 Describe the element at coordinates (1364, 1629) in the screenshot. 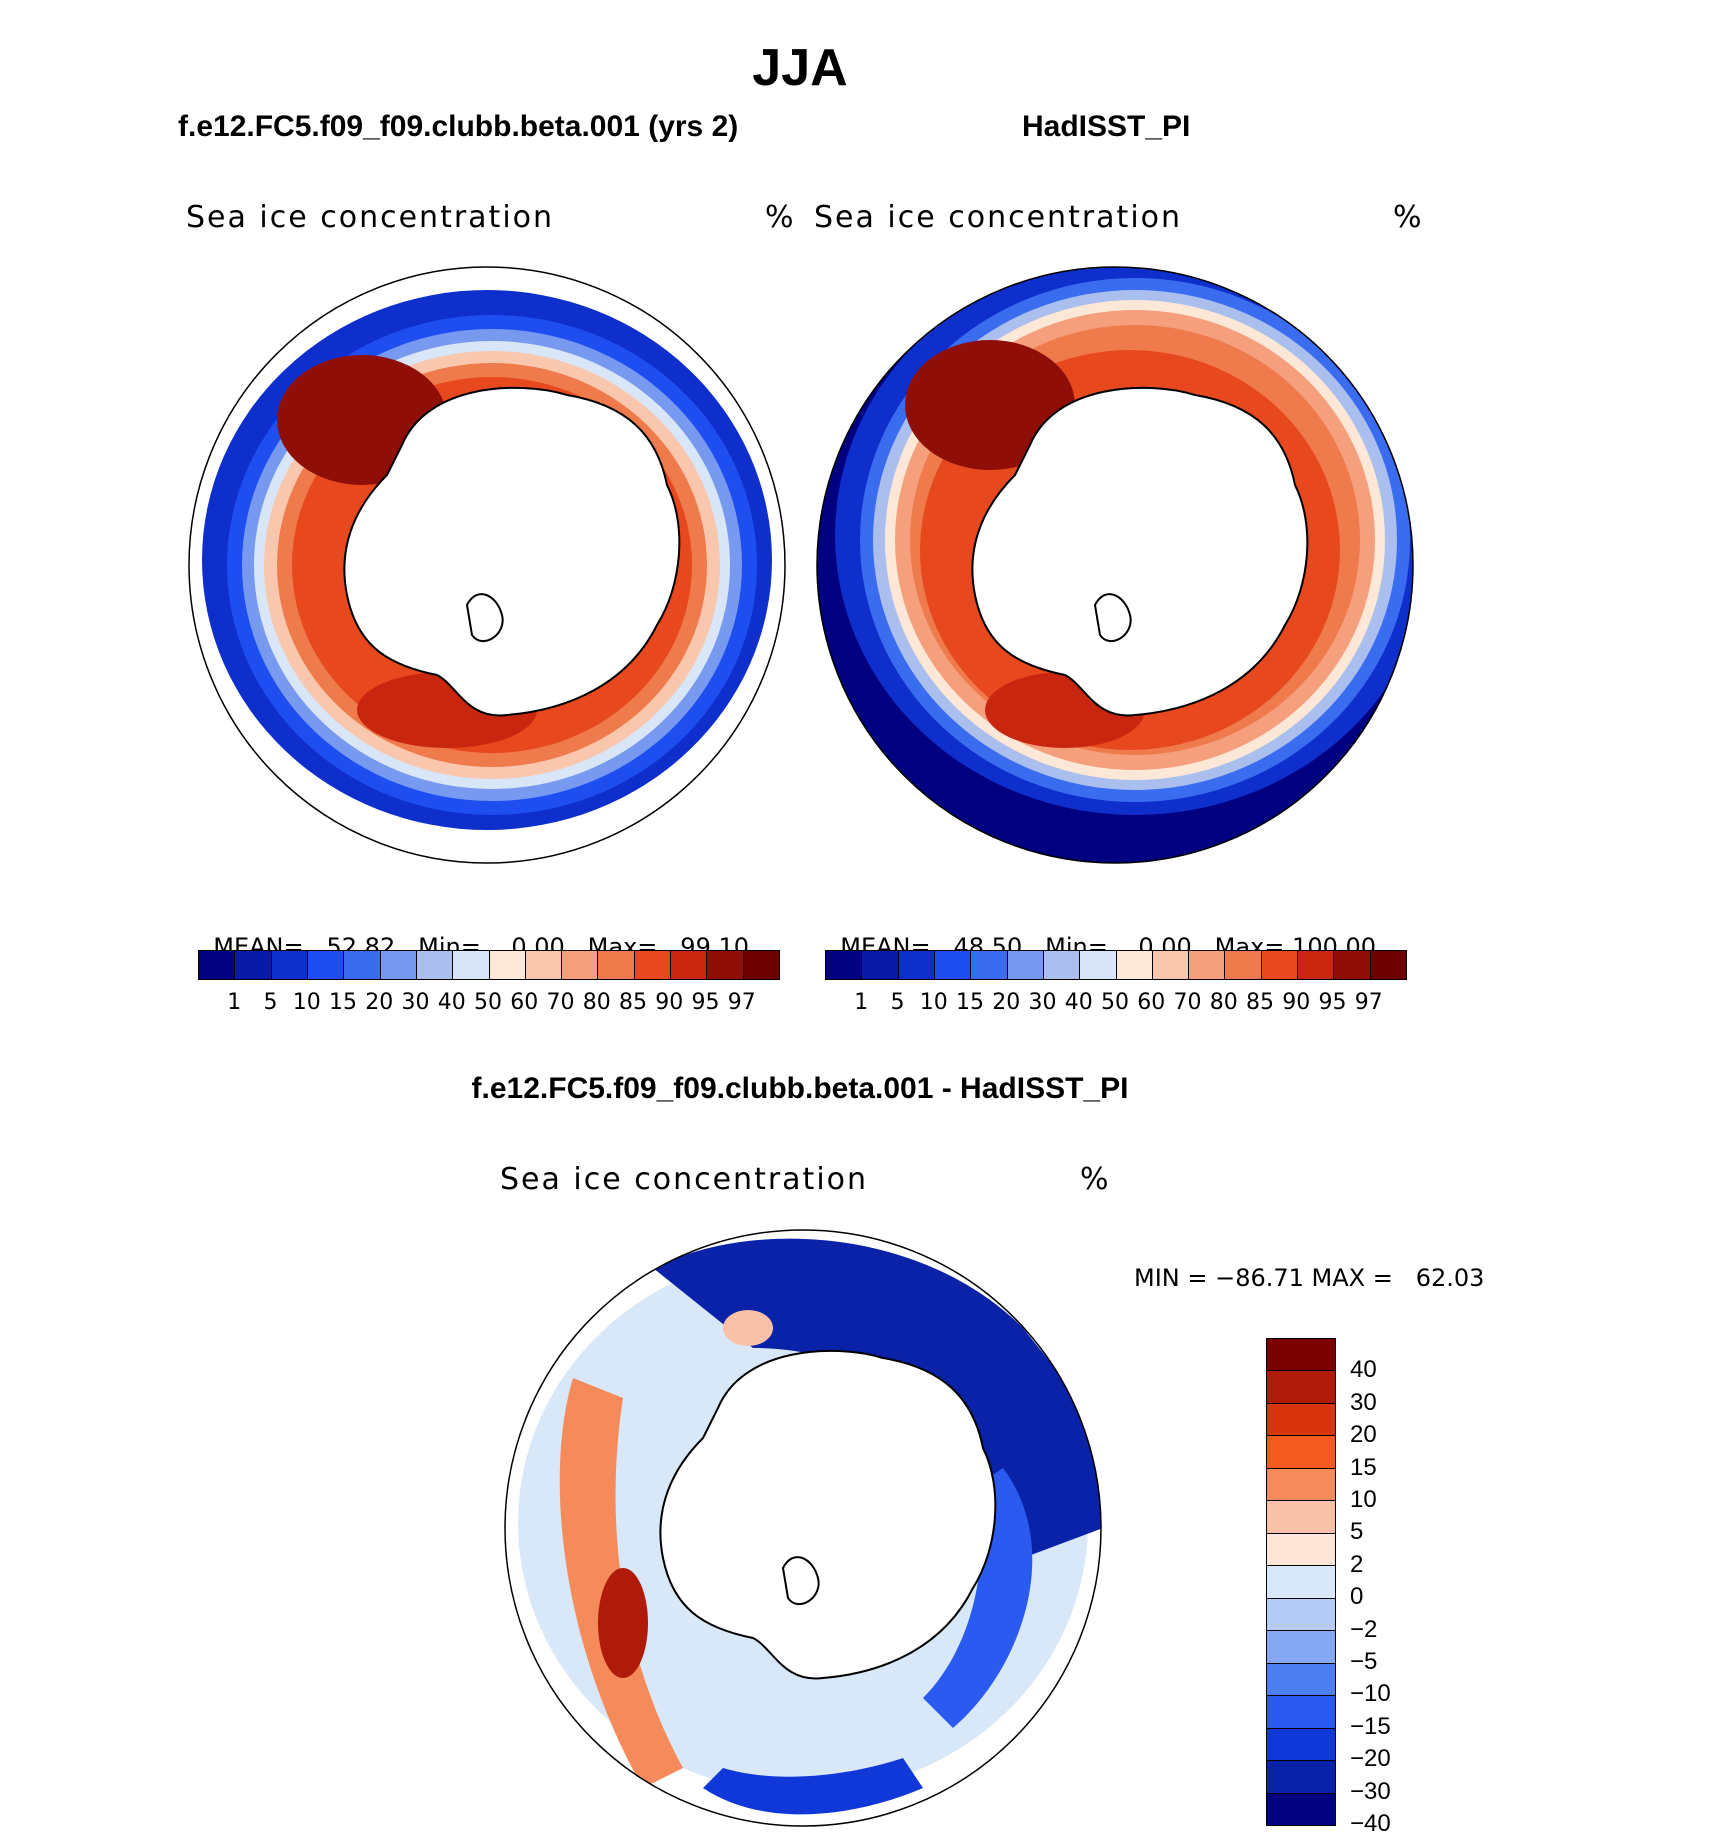

I see `colorbar-tick-label: −2` at that location.